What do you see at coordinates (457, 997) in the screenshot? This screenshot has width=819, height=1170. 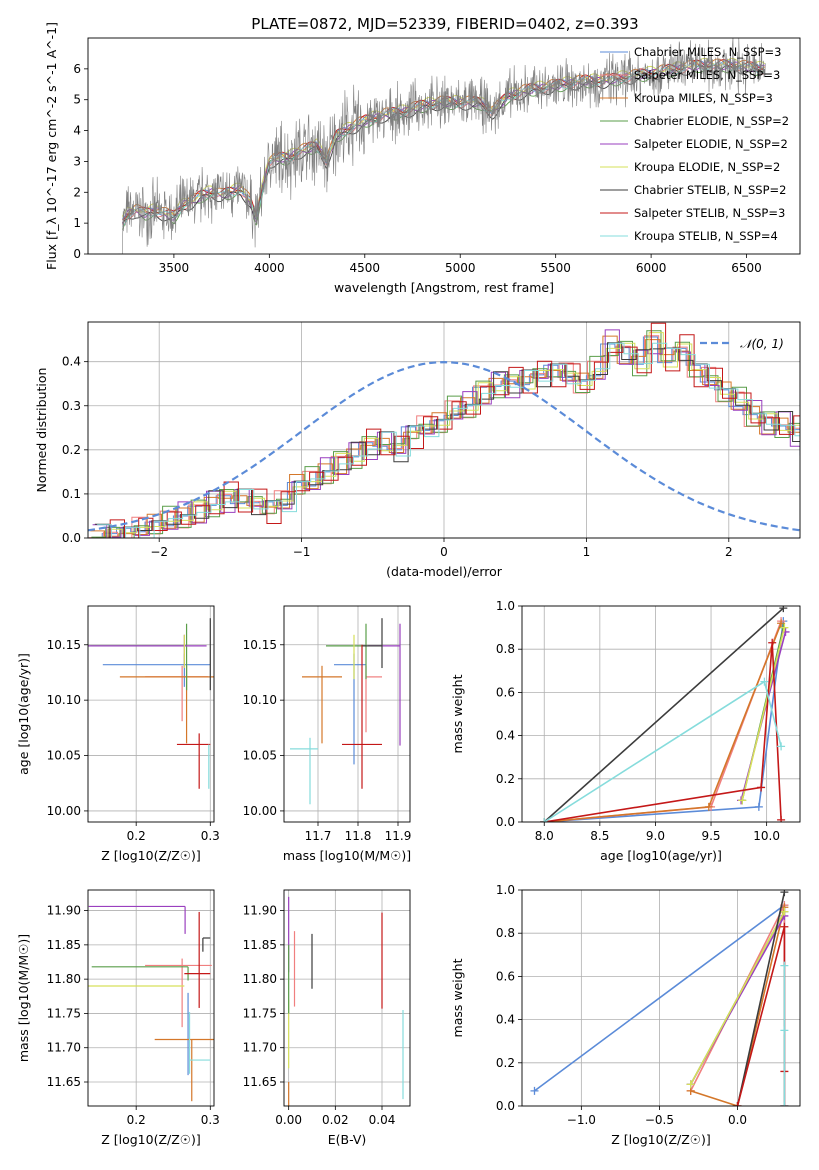 I see `y-axis-label: mass weight` at bounding box center [457, 997].